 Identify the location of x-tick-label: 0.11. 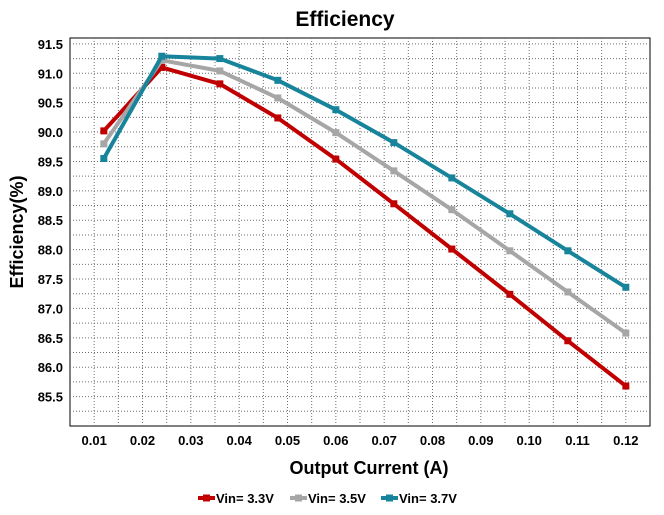
(577, 440).